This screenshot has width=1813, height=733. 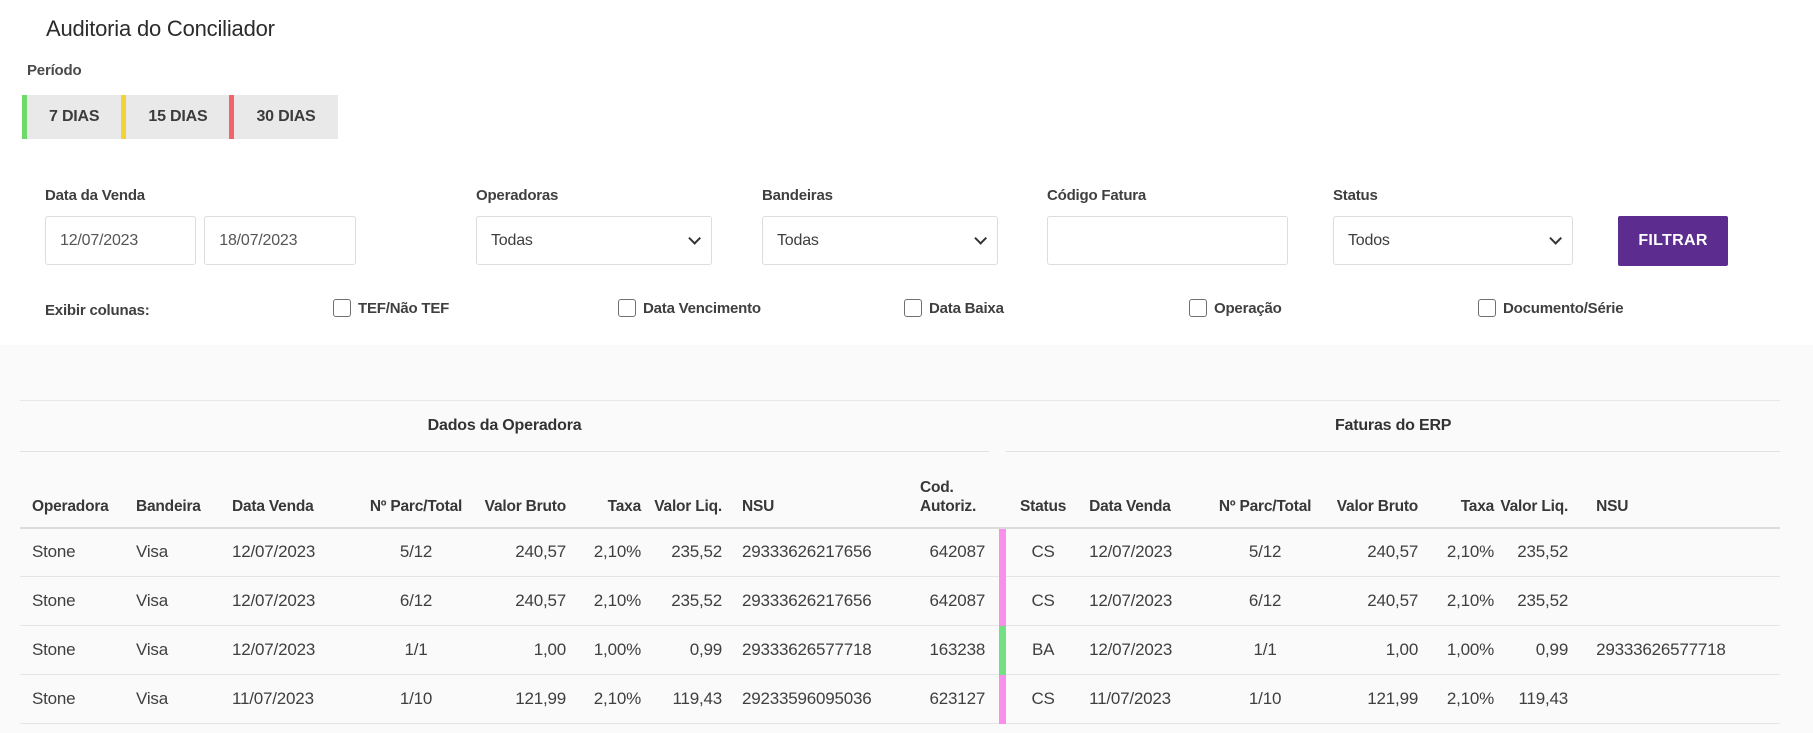 What do you see at coordinates (681, 650) in the screenshot?
I see `cell-valor-liq: 0,99` at bounding box center [681, 650].